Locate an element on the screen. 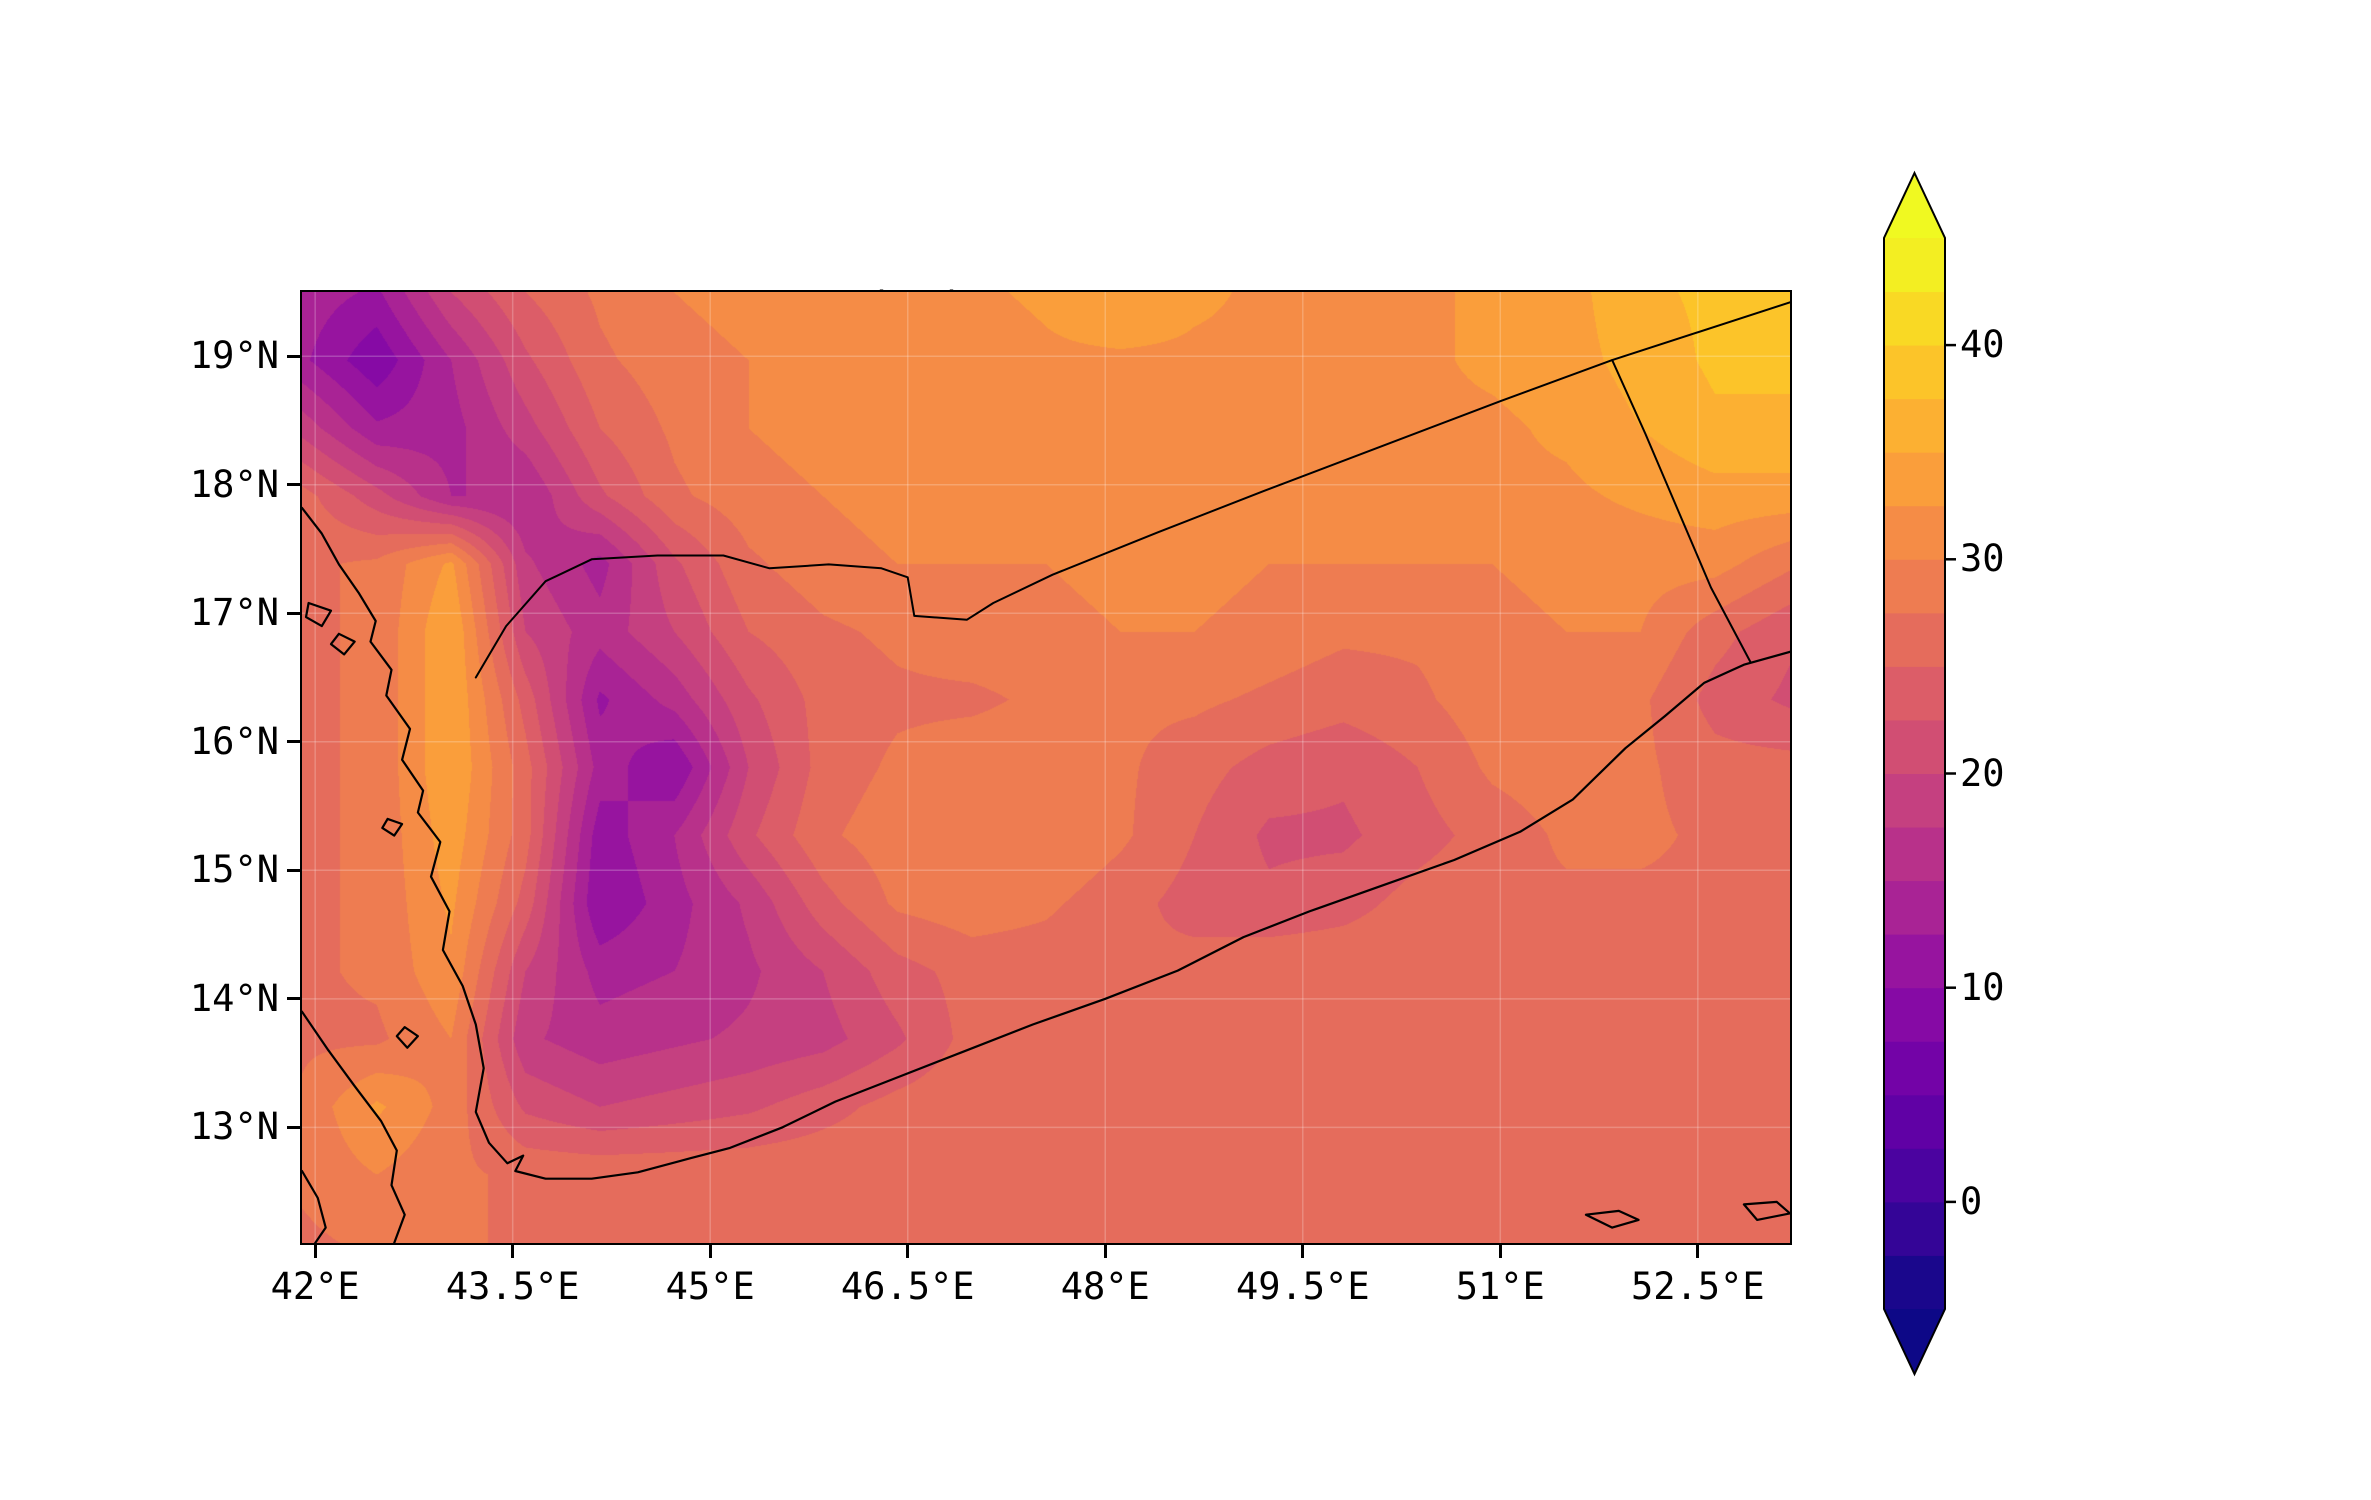 Image resolution: width=2371 pixels, height=1500 pixels. x-tick-label: 49.5°E is located at coordinates (1302, 1286).